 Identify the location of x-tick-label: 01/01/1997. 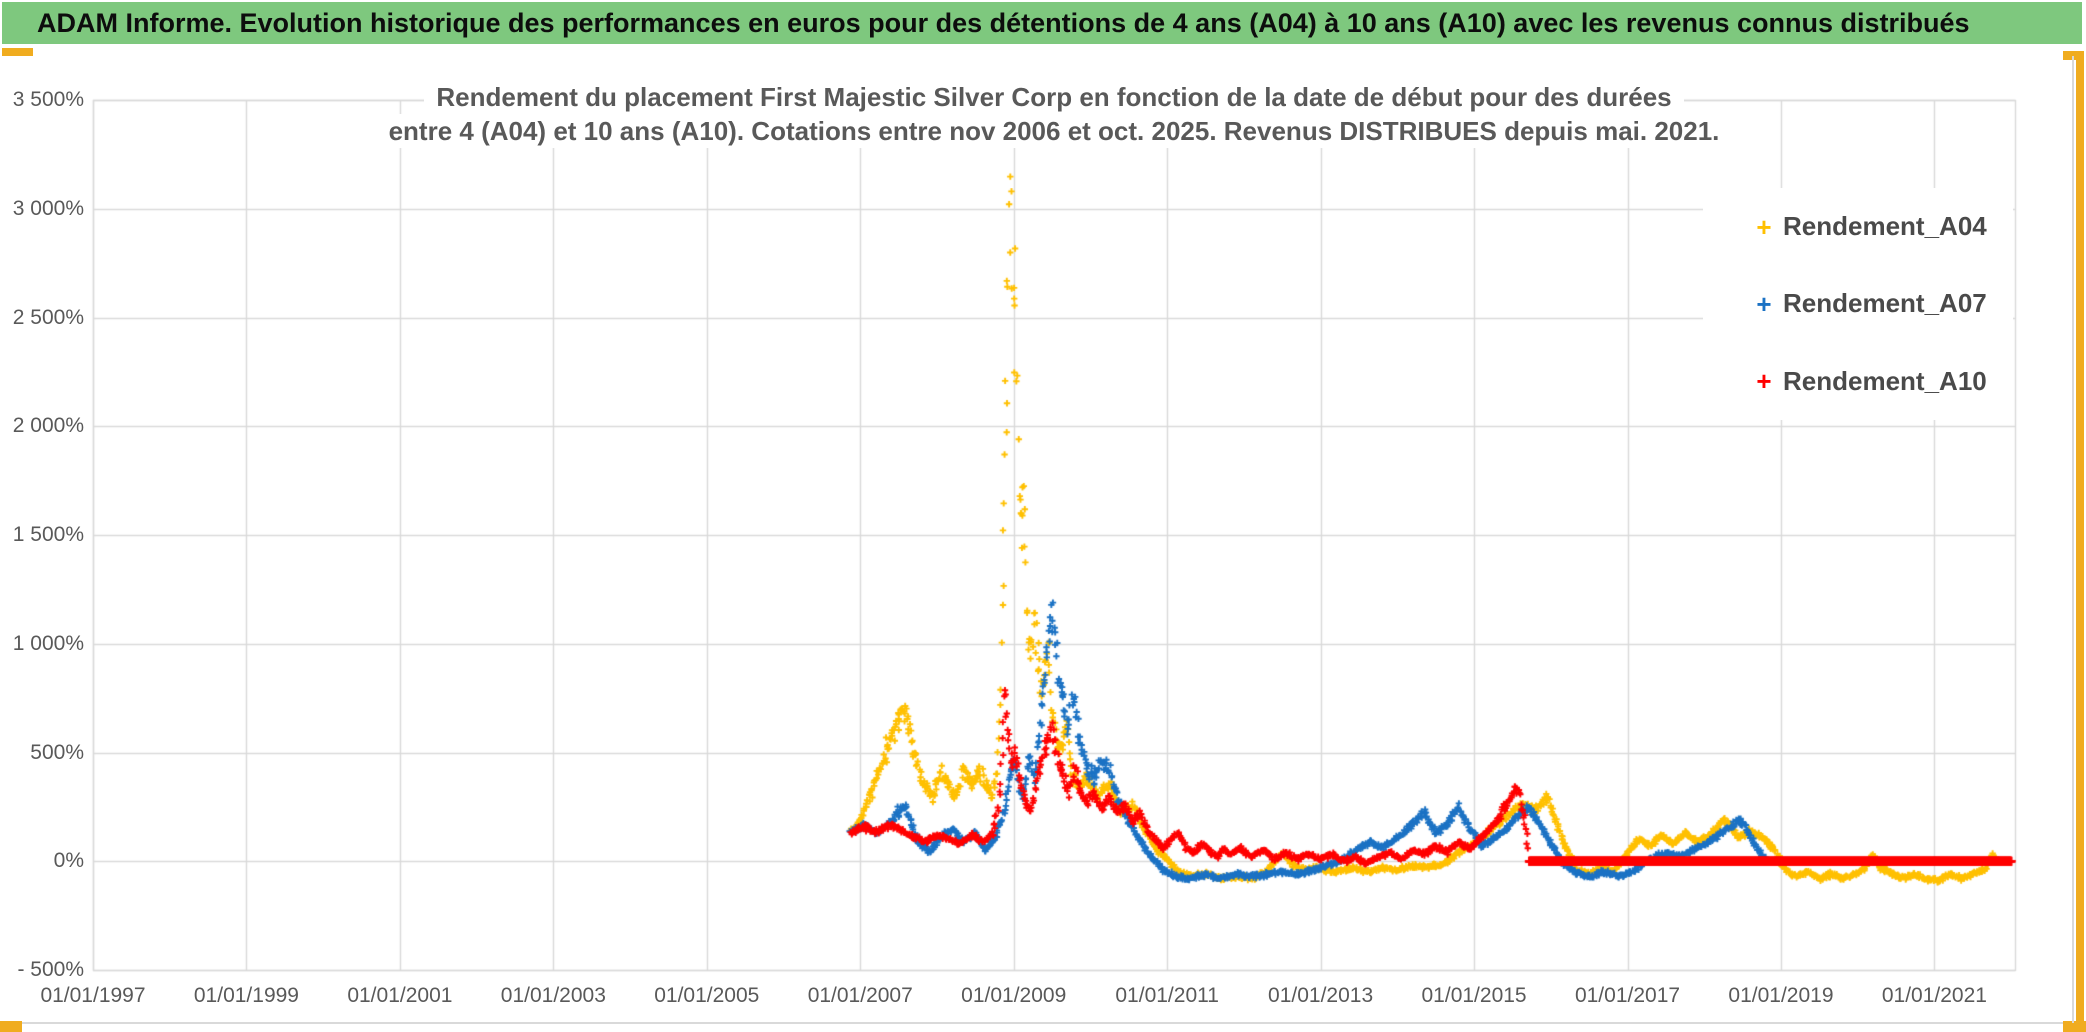
(93, 995).